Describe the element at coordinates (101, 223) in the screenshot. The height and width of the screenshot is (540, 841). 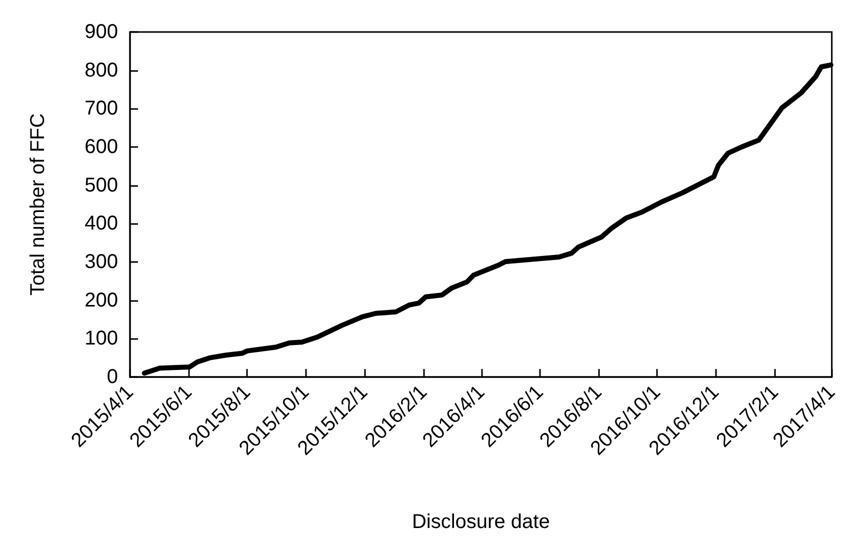
I see `y-tick-label: 400` at that location.